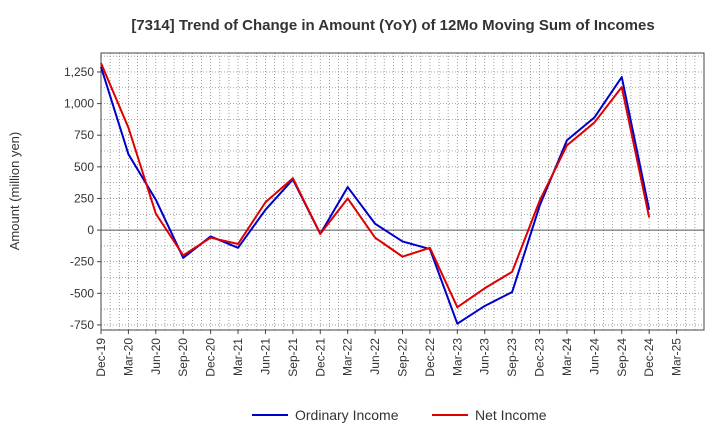 The height and width of the screenshot is (440, 720). Describe the element at coordinates (540, 357) in the screenshot. I see `x-tick-label: Dec-23` at that location.